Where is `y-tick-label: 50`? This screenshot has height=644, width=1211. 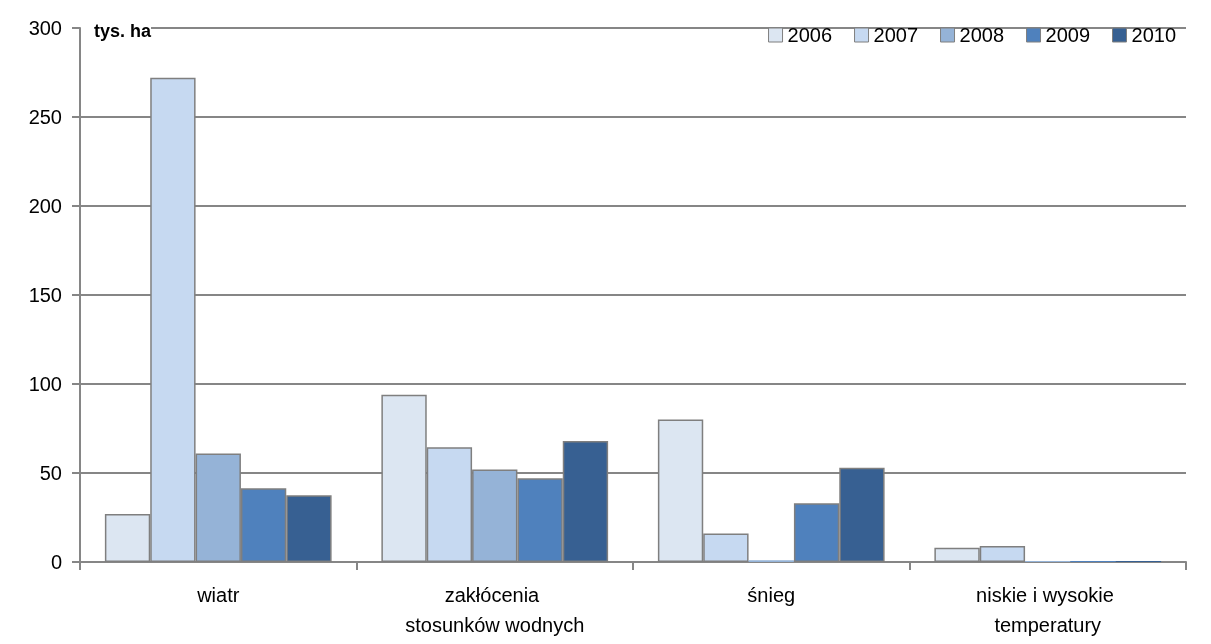 y-tick-label: 50 is located at coordinates (50, 473).